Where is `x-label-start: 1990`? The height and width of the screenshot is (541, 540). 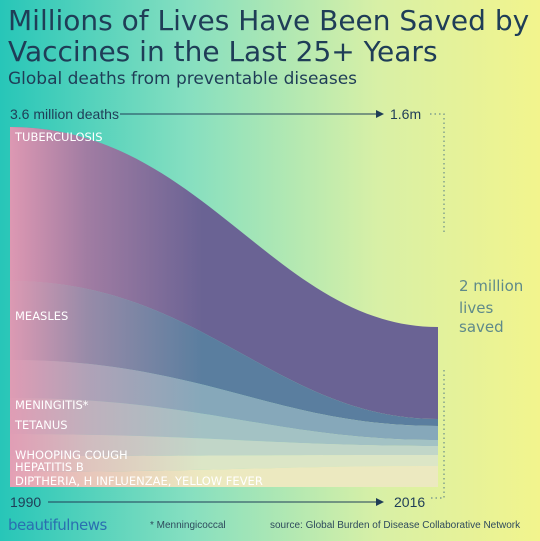 x-label-start: 1990 is located at coordinates (25, 502).